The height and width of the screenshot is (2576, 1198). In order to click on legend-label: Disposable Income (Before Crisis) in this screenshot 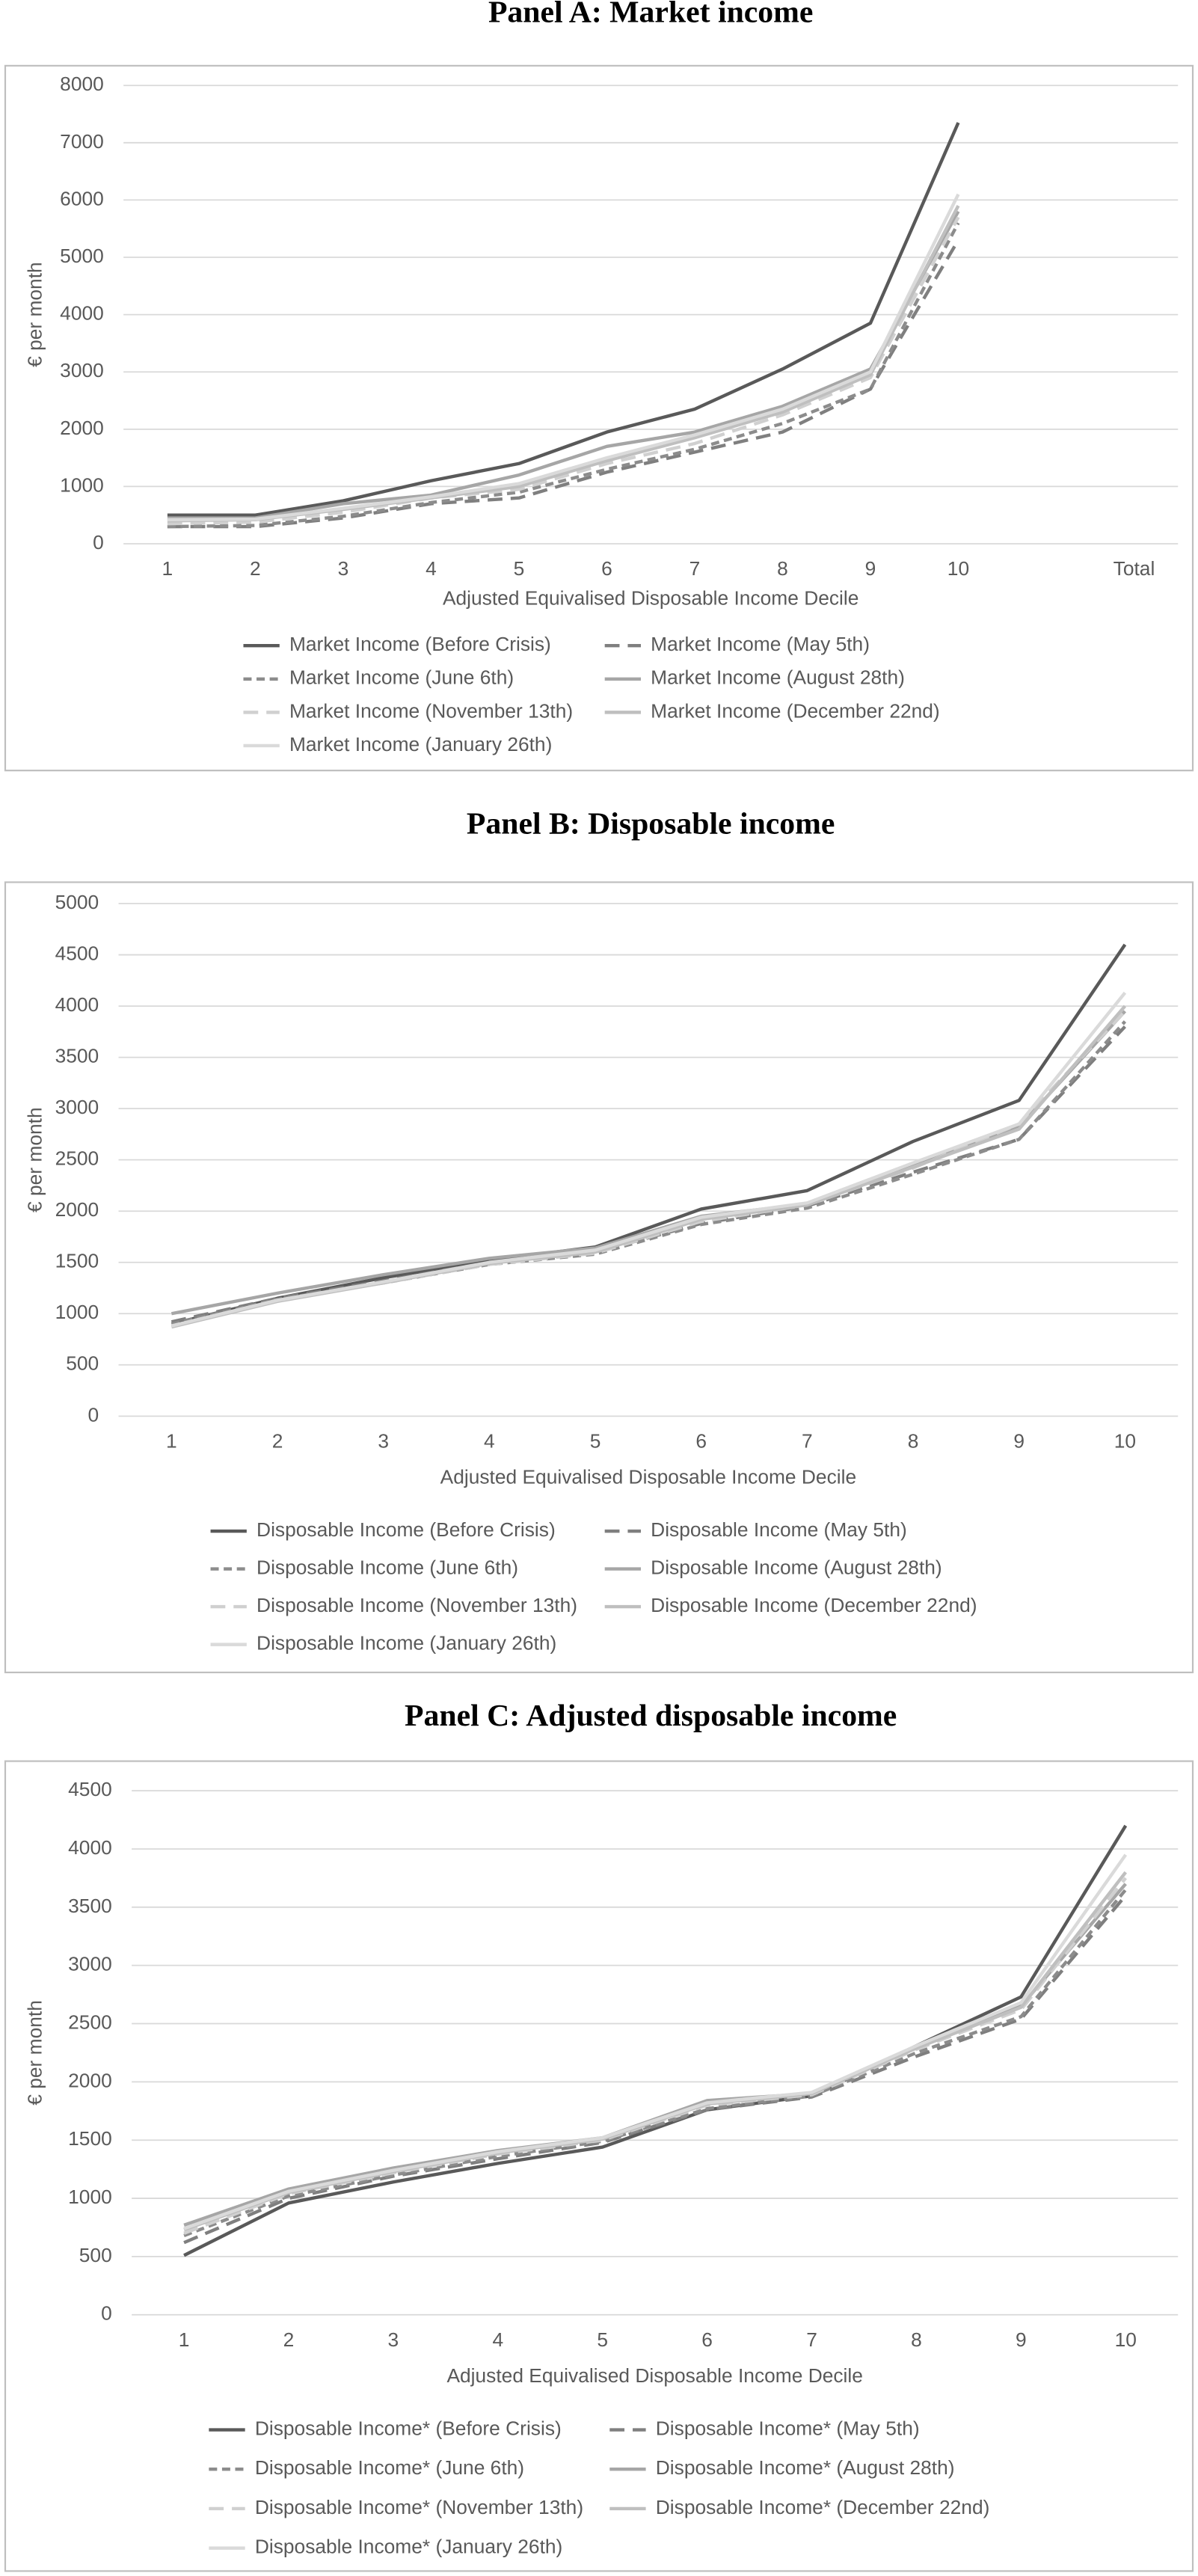, I will do `click(407, 1529)`.